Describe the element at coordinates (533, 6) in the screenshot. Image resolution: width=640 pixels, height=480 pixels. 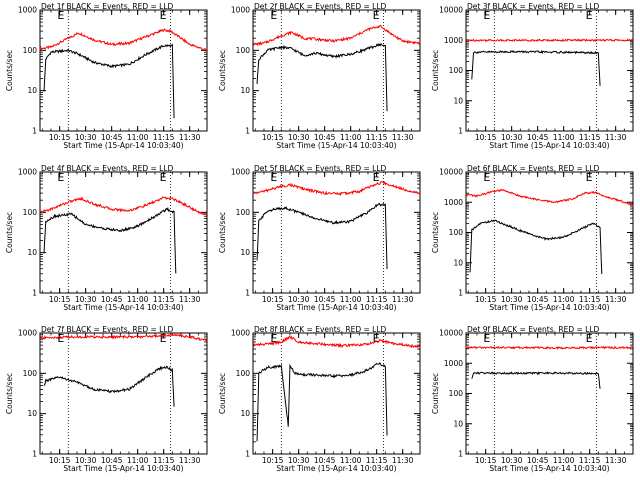
I see `panel-title: Det 3f BLACK = Events, RED = LLD` at that location.